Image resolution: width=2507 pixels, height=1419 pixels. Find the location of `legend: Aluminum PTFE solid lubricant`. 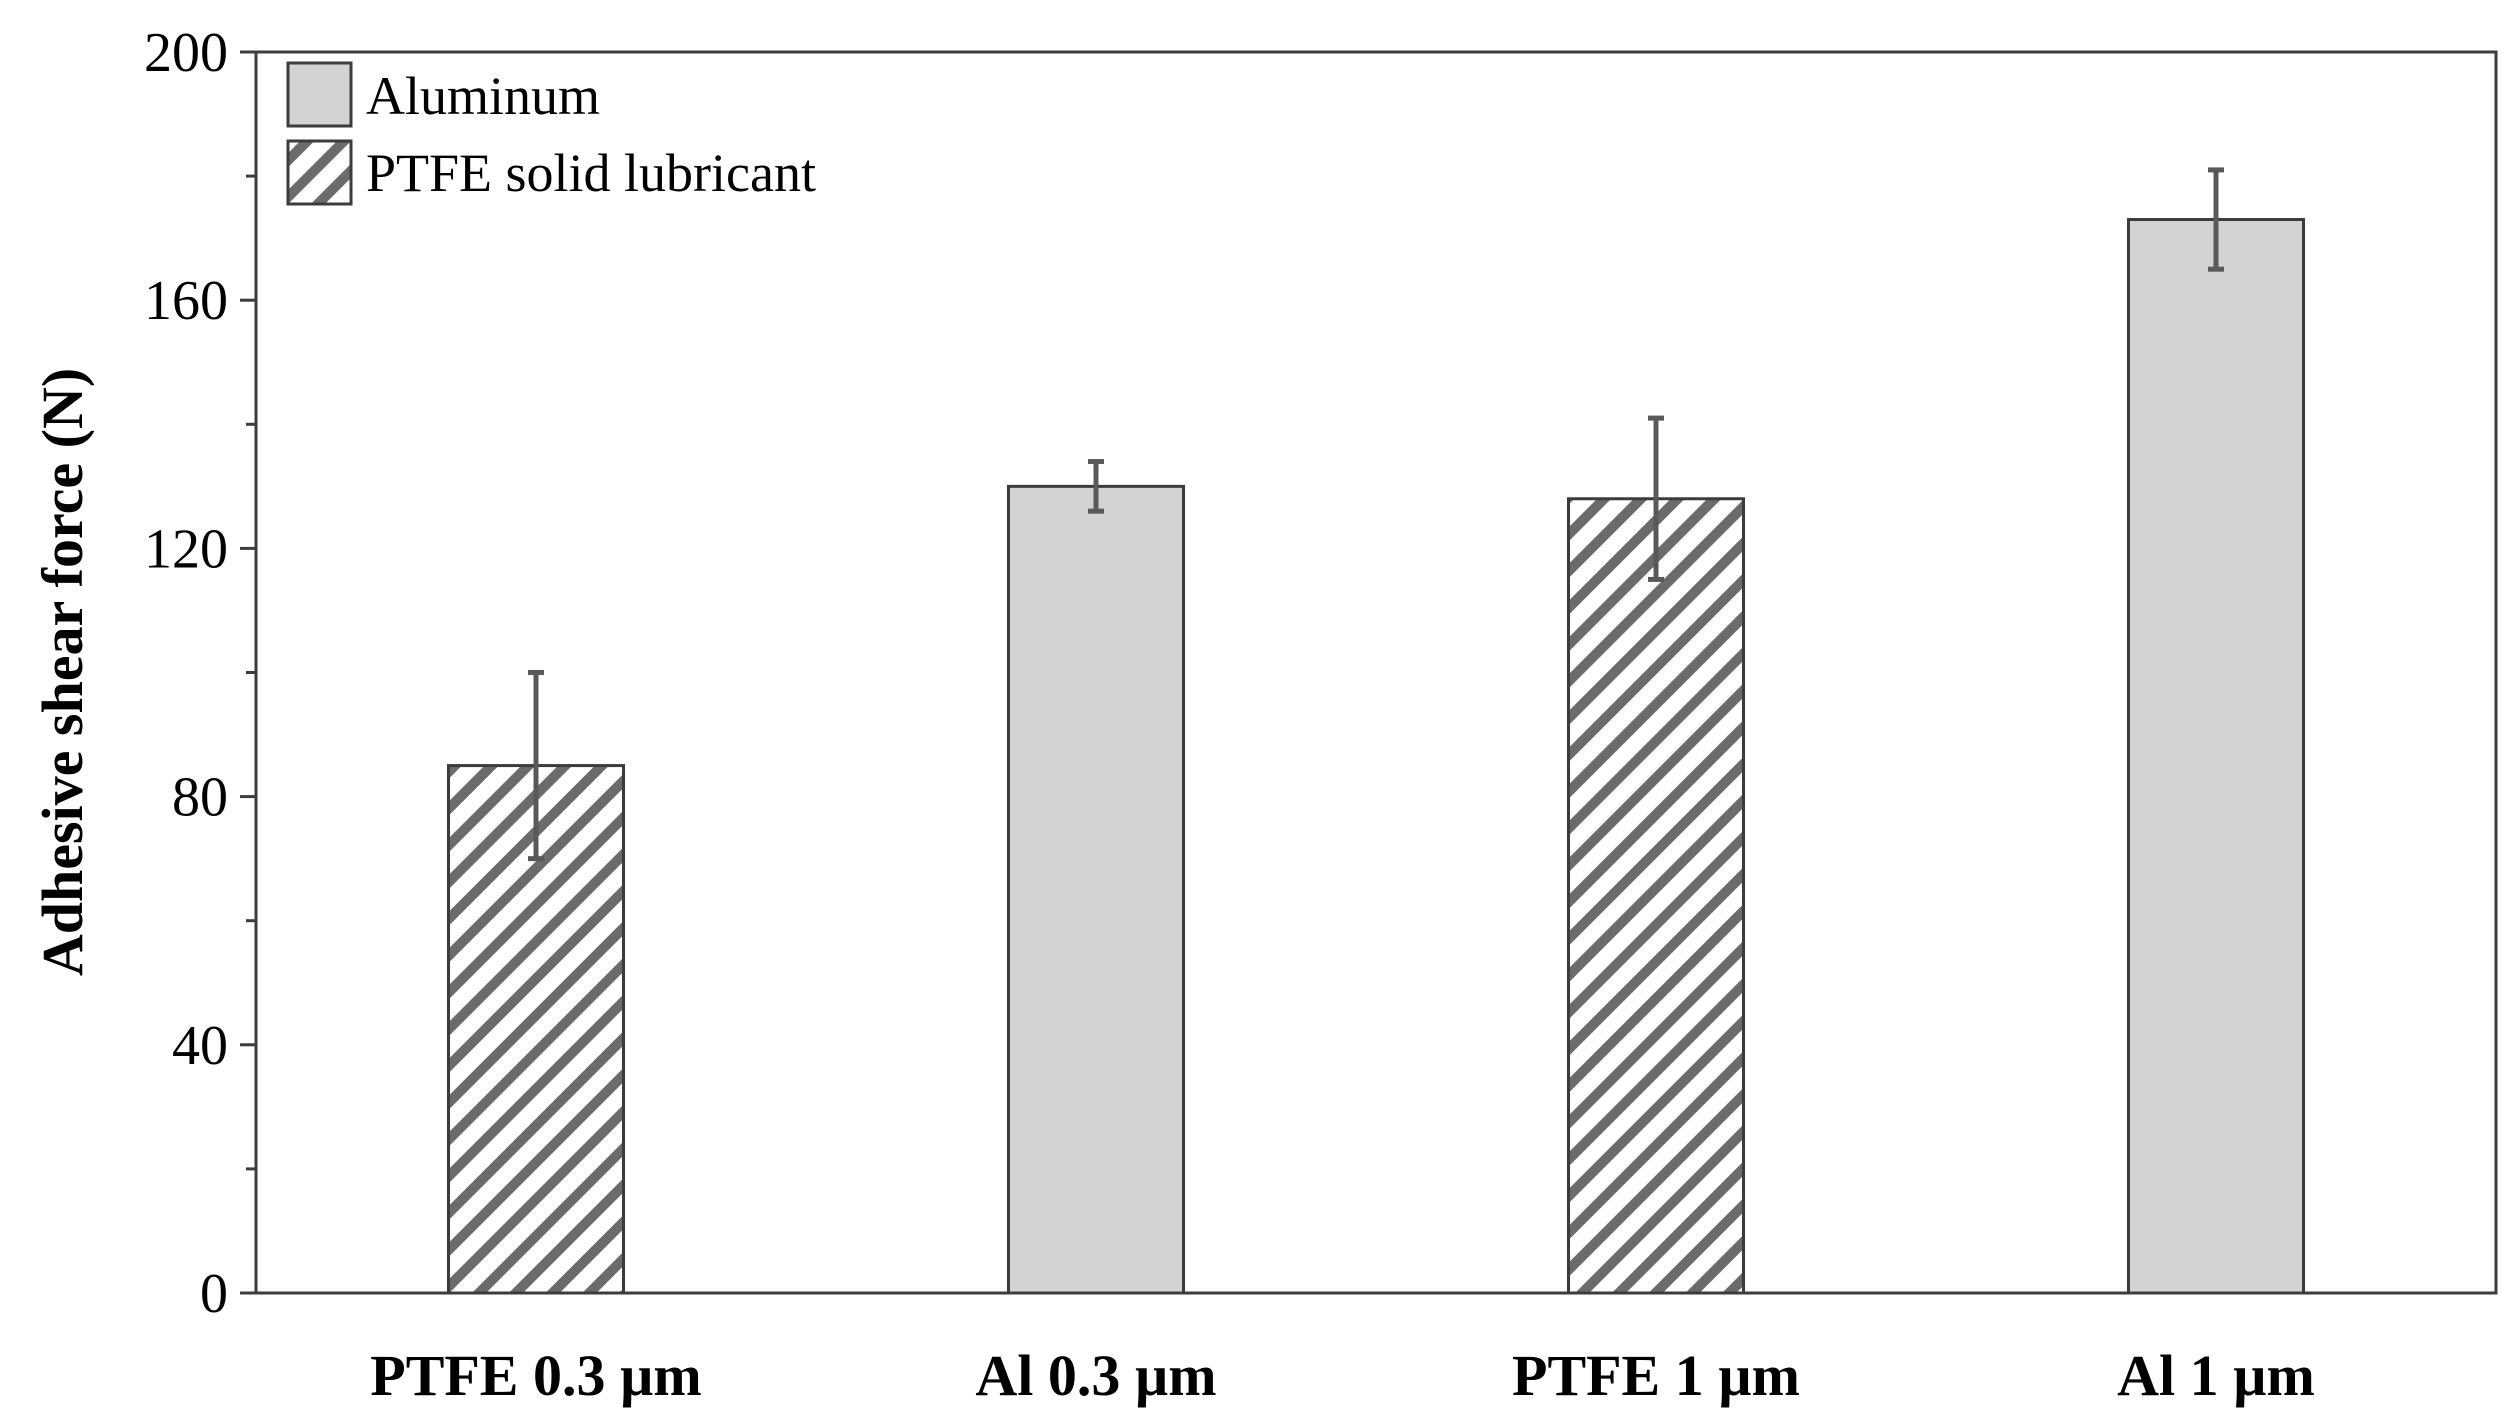

legend: Aluminum PTFE solid lubricant is located at coordinates (551, 133).